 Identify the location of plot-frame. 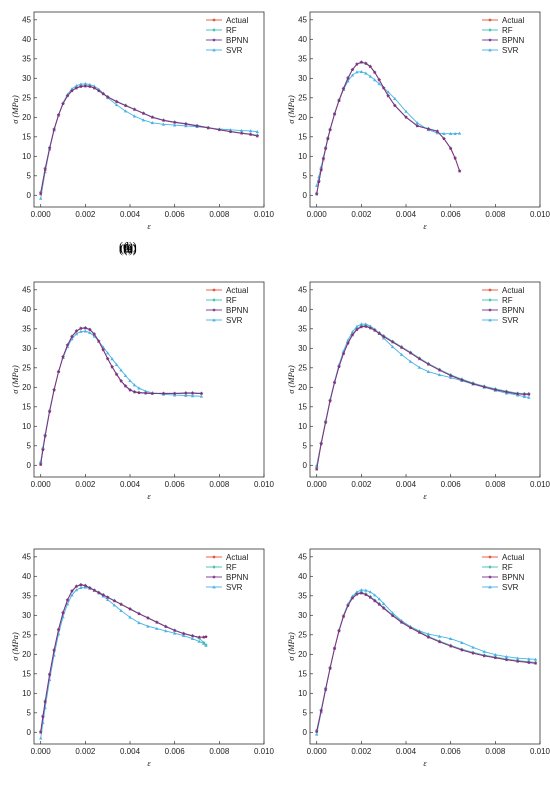
(425, 109).